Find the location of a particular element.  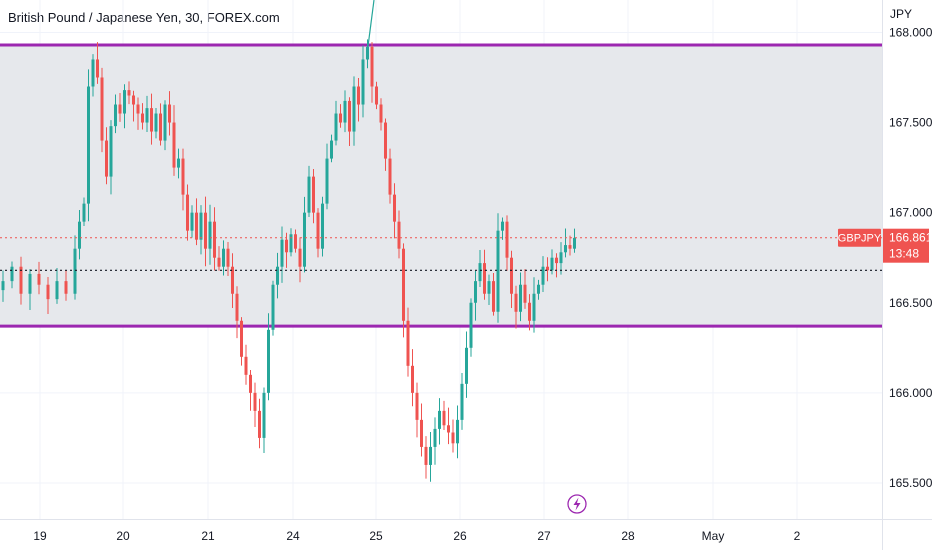

time-tick-label: 21 is located at coordinates (208, 536).